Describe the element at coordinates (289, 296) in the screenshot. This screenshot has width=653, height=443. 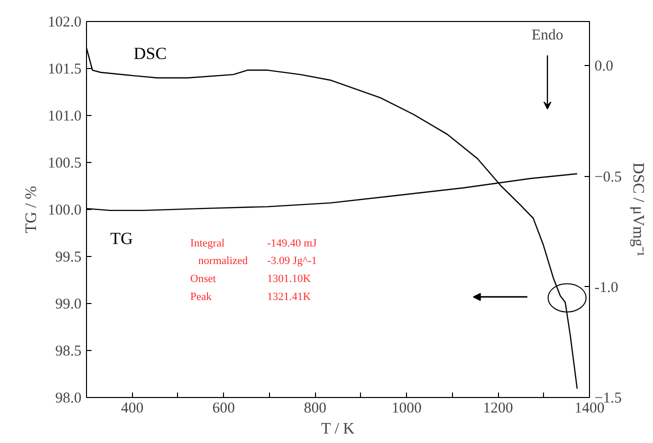
I see `annotation: 1321.41K` at that location.